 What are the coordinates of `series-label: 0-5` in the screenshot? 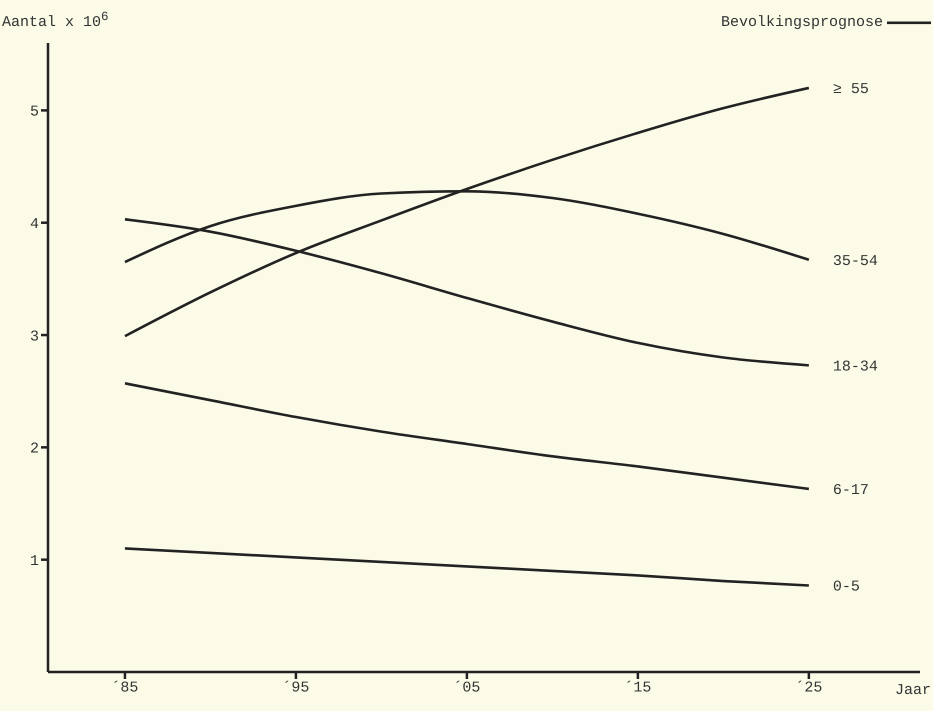 It's located at (846, 587).